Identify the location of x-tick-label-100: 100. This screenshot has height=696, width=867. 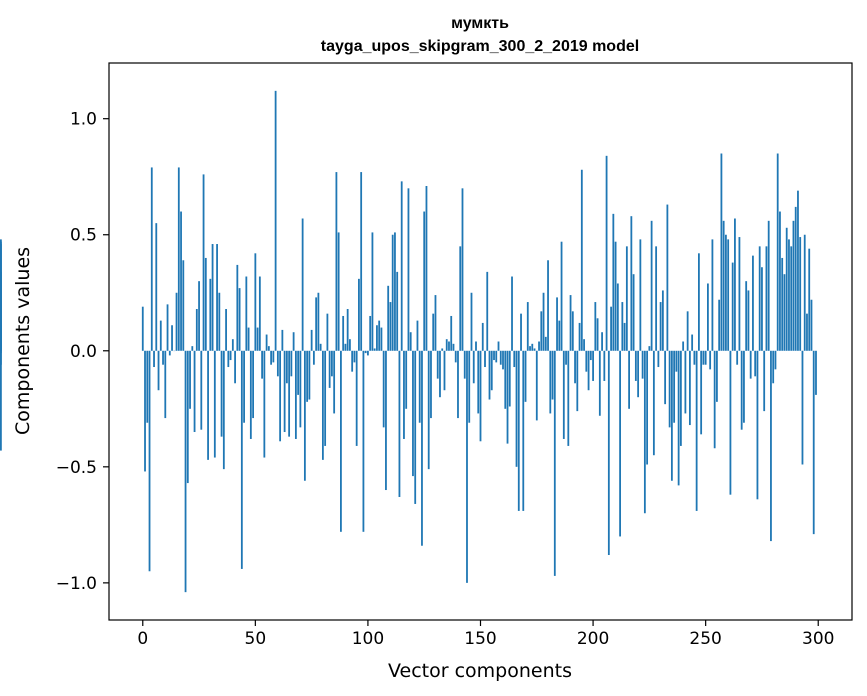
(368, 639).